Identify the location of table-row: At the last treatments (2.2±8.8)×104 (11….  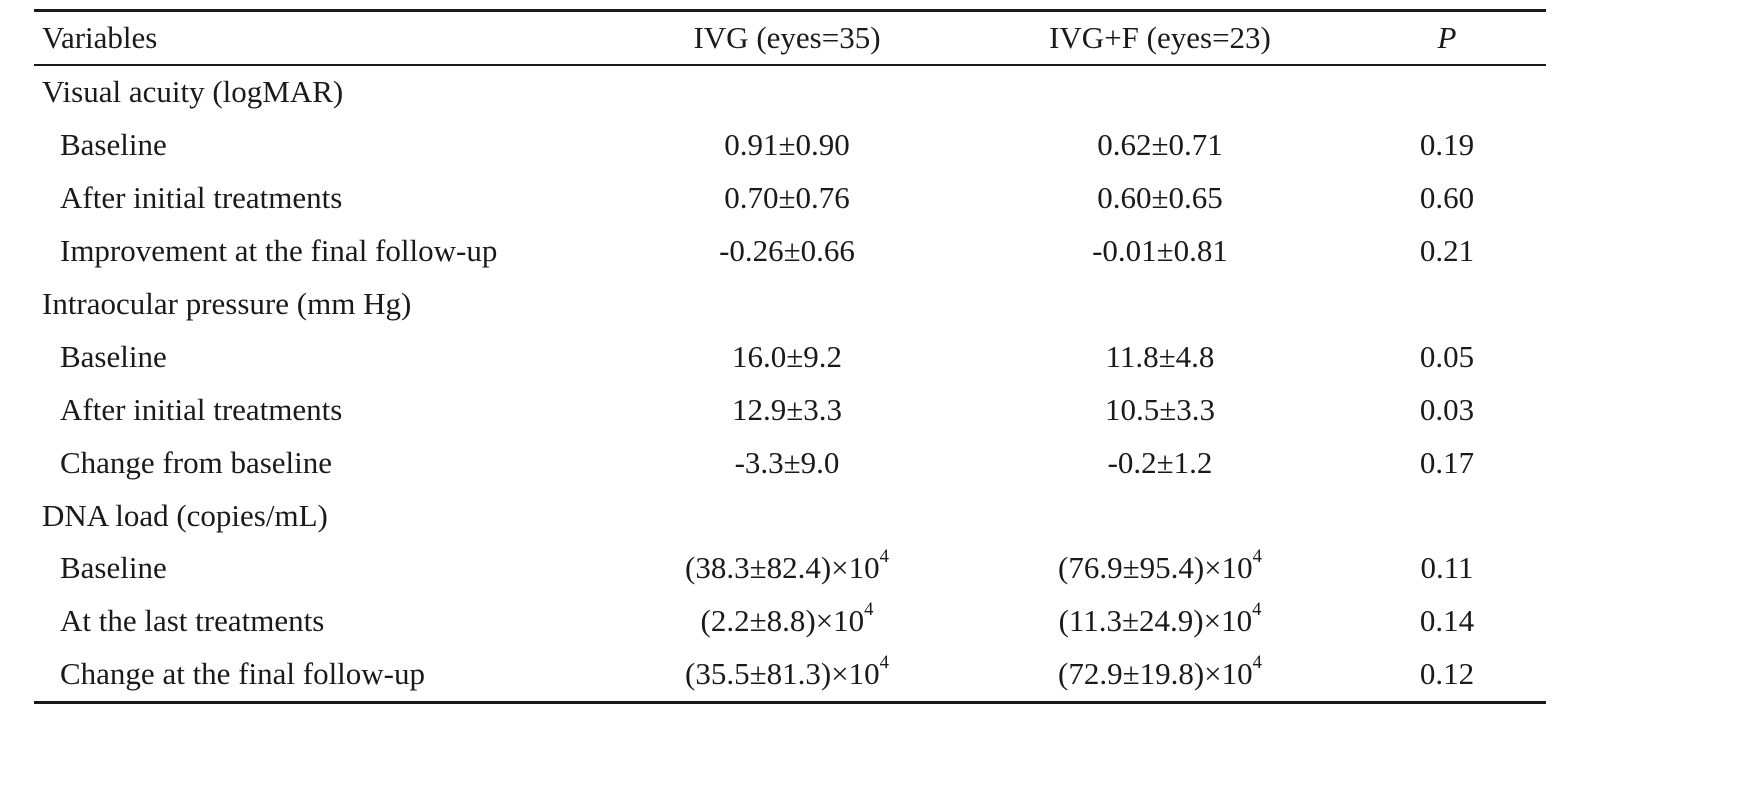
(790, 621).